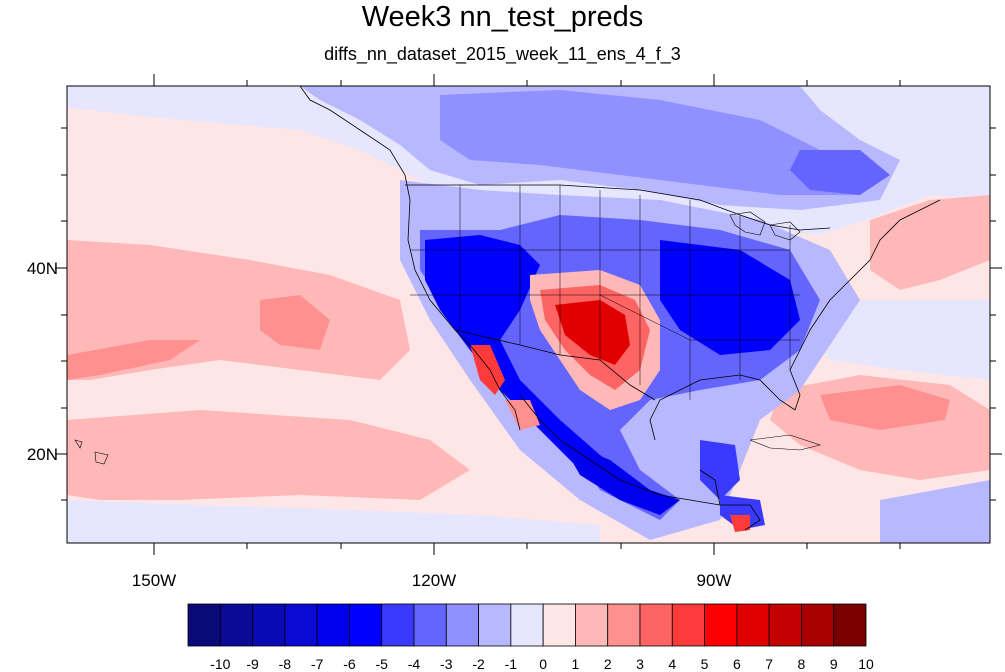 This screenshot has height=672, width=1005. What do you see at coordinates (317, 664) in the screenshot?
I see `colorbar-label: -7` at bounding box center [317, 664].